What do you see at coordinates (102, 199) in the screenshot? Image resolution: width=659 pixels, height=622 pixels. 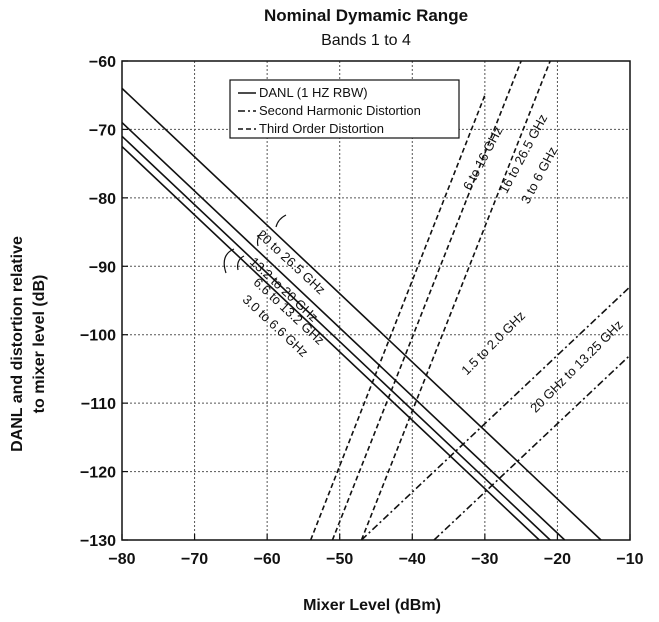 I see `y-tick-label: −80` at bounding box center [102, 199].